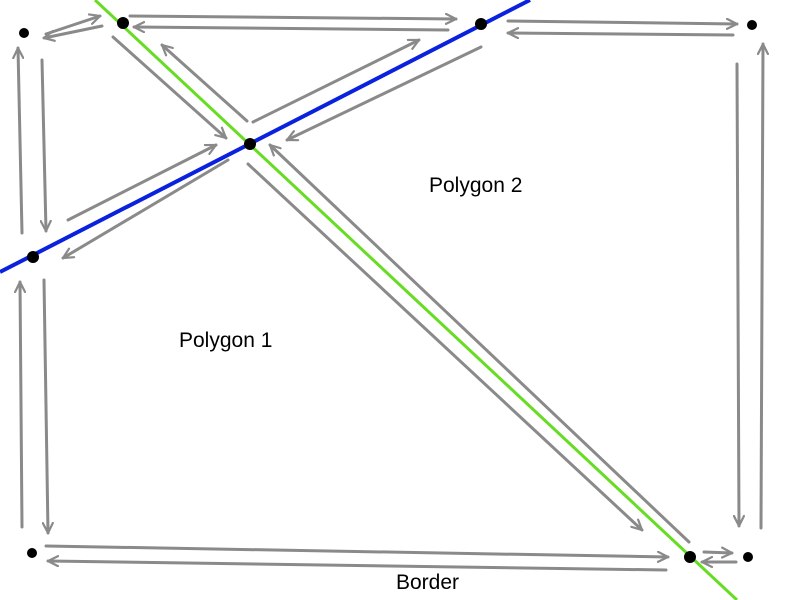 The image size is (800, 600). What do you see at coordinates (748, 557) in the screenshot?
I see `vertex-bottom-right` at bounding box center [748, 557].